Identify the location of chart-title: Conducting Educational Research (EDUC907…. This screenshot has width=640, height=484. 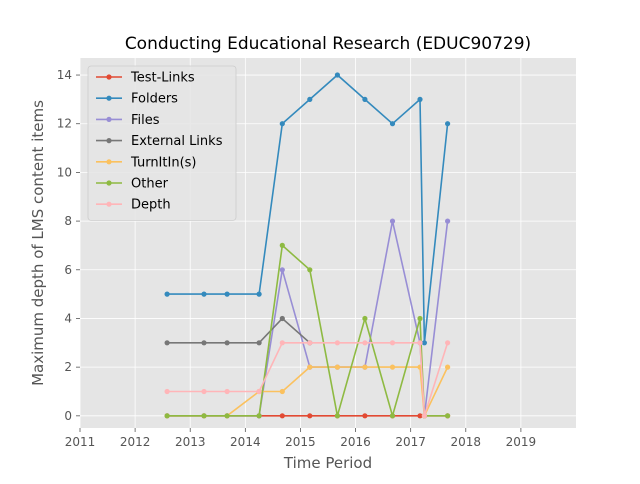
(328, 44).